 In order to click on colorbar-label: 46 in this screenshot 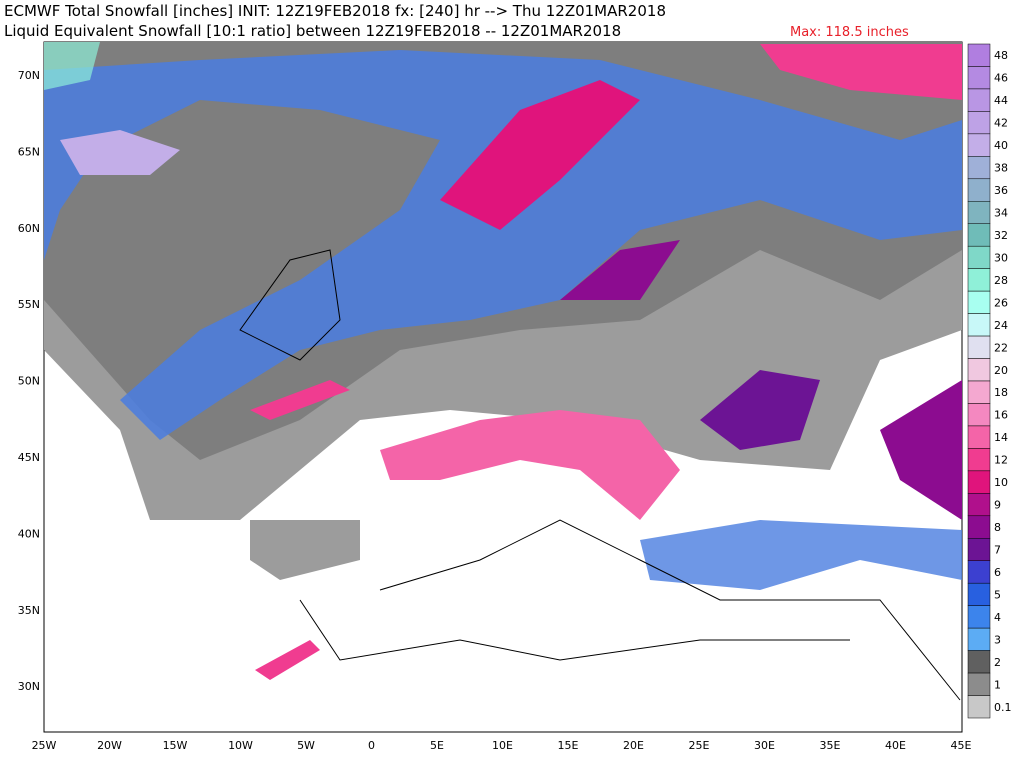, I will do `click(1001, 78)`.